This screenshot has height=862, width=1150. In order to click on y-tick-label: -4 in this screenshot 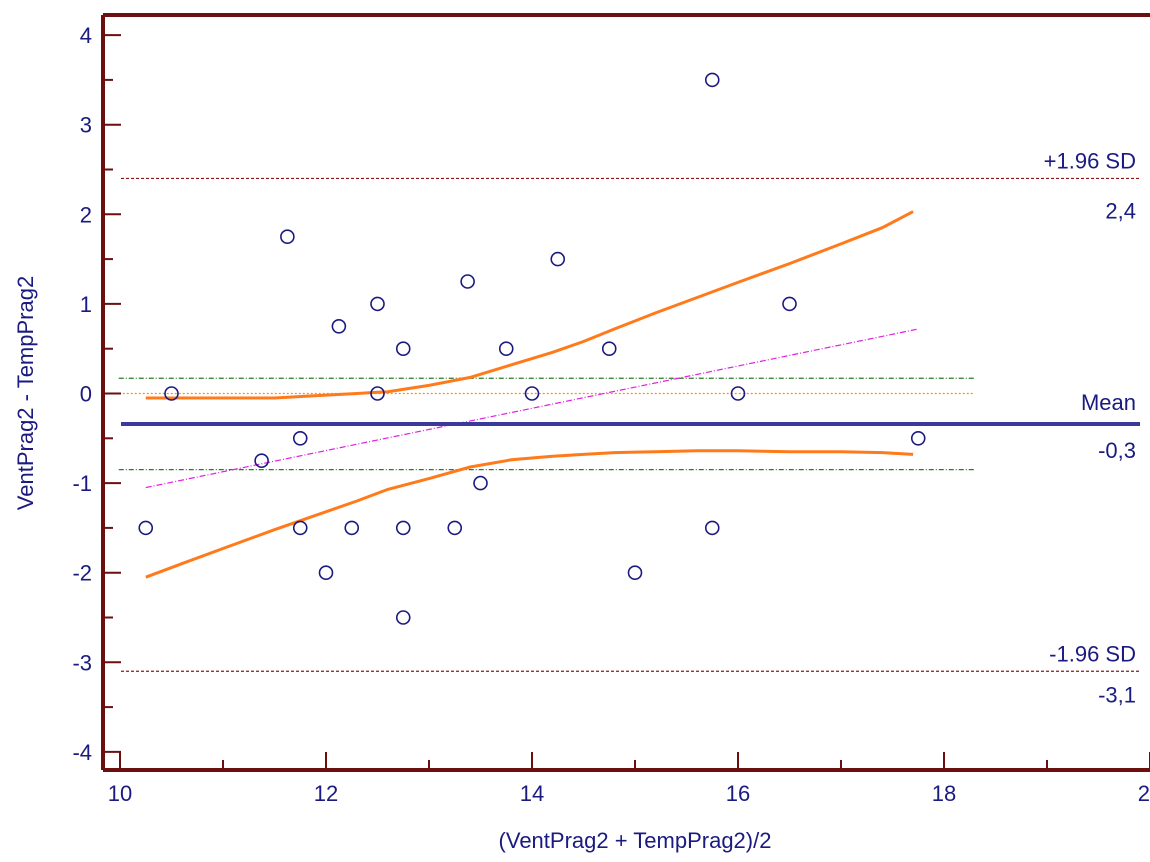, I will do `click(82, 752)`.